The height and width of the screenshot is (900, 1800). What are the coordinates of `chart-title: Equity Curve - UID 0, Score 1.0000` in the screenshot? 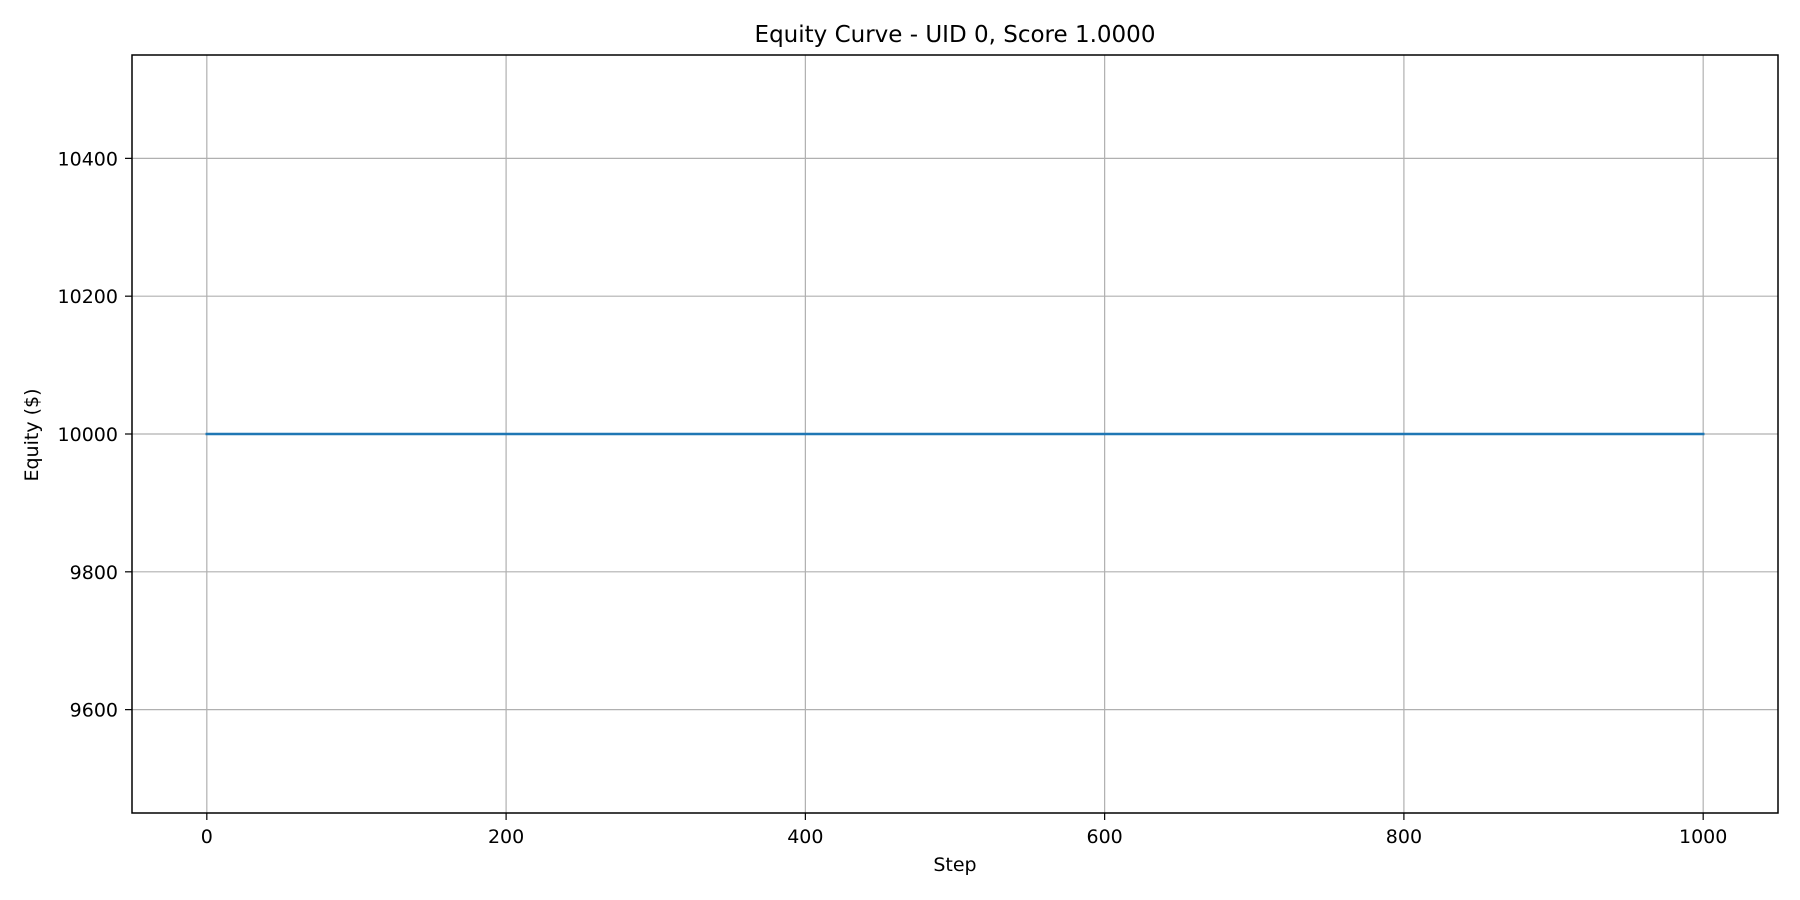 It's located at (955, 35).